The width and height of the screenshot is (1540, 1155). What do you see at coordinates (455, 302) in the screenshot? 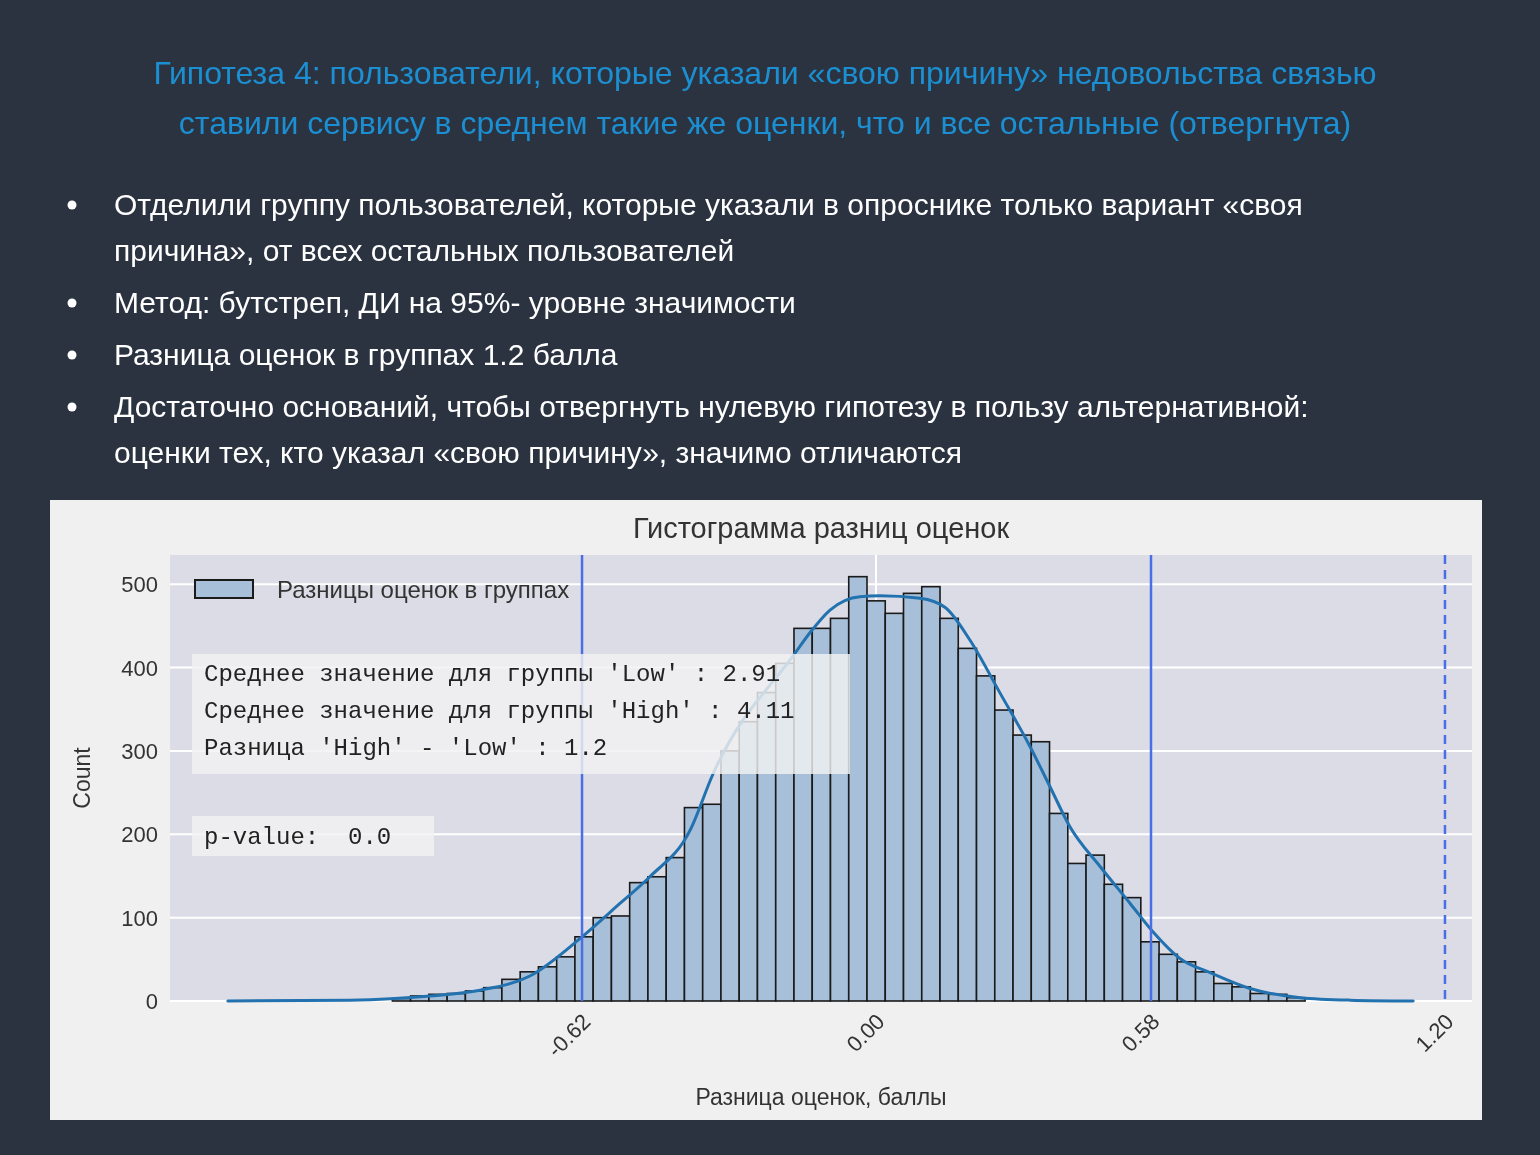
I see `text: Метод: бутстреп, ДИ на 95%- уровне значимости` at bounding box center [455, 302].